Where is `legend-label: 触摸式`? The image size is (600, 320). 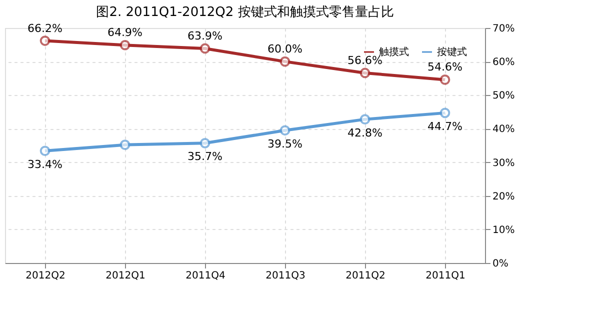 legend-label: 触摸式 is located at coordinates (394, 52).